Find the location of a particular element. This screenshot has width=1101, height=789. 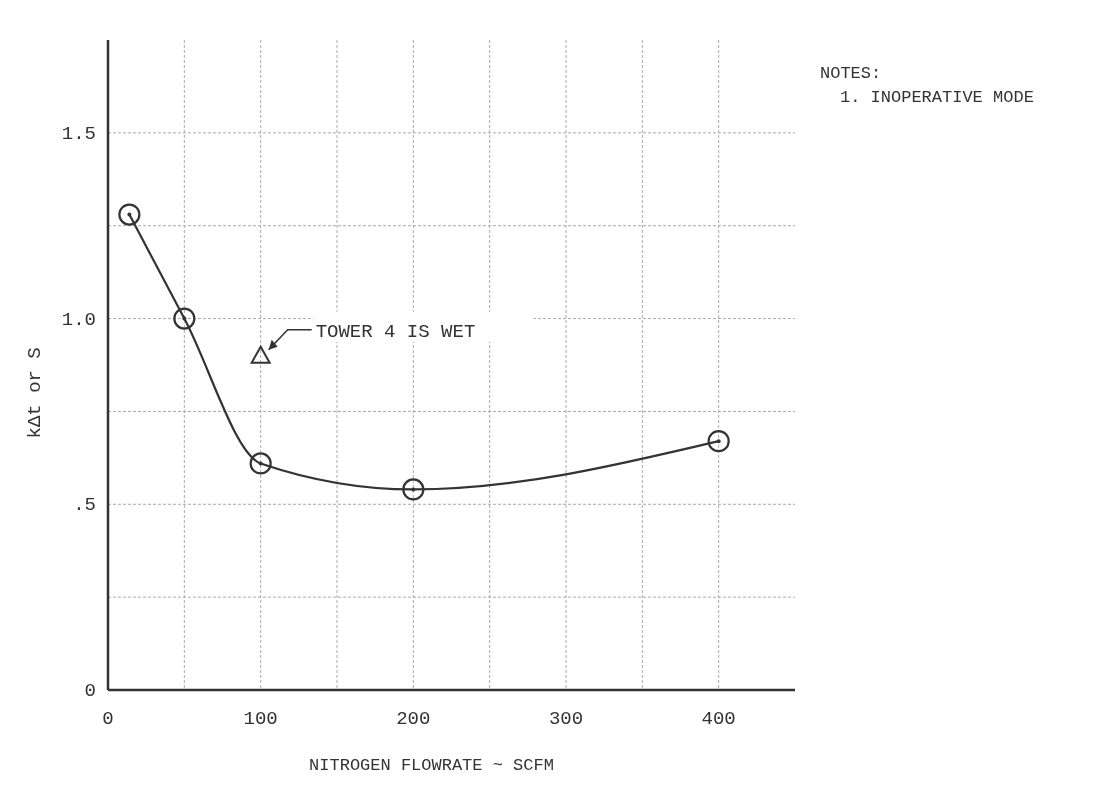

y-axis-title: kΔt or S is located at coordinates (35, 393).